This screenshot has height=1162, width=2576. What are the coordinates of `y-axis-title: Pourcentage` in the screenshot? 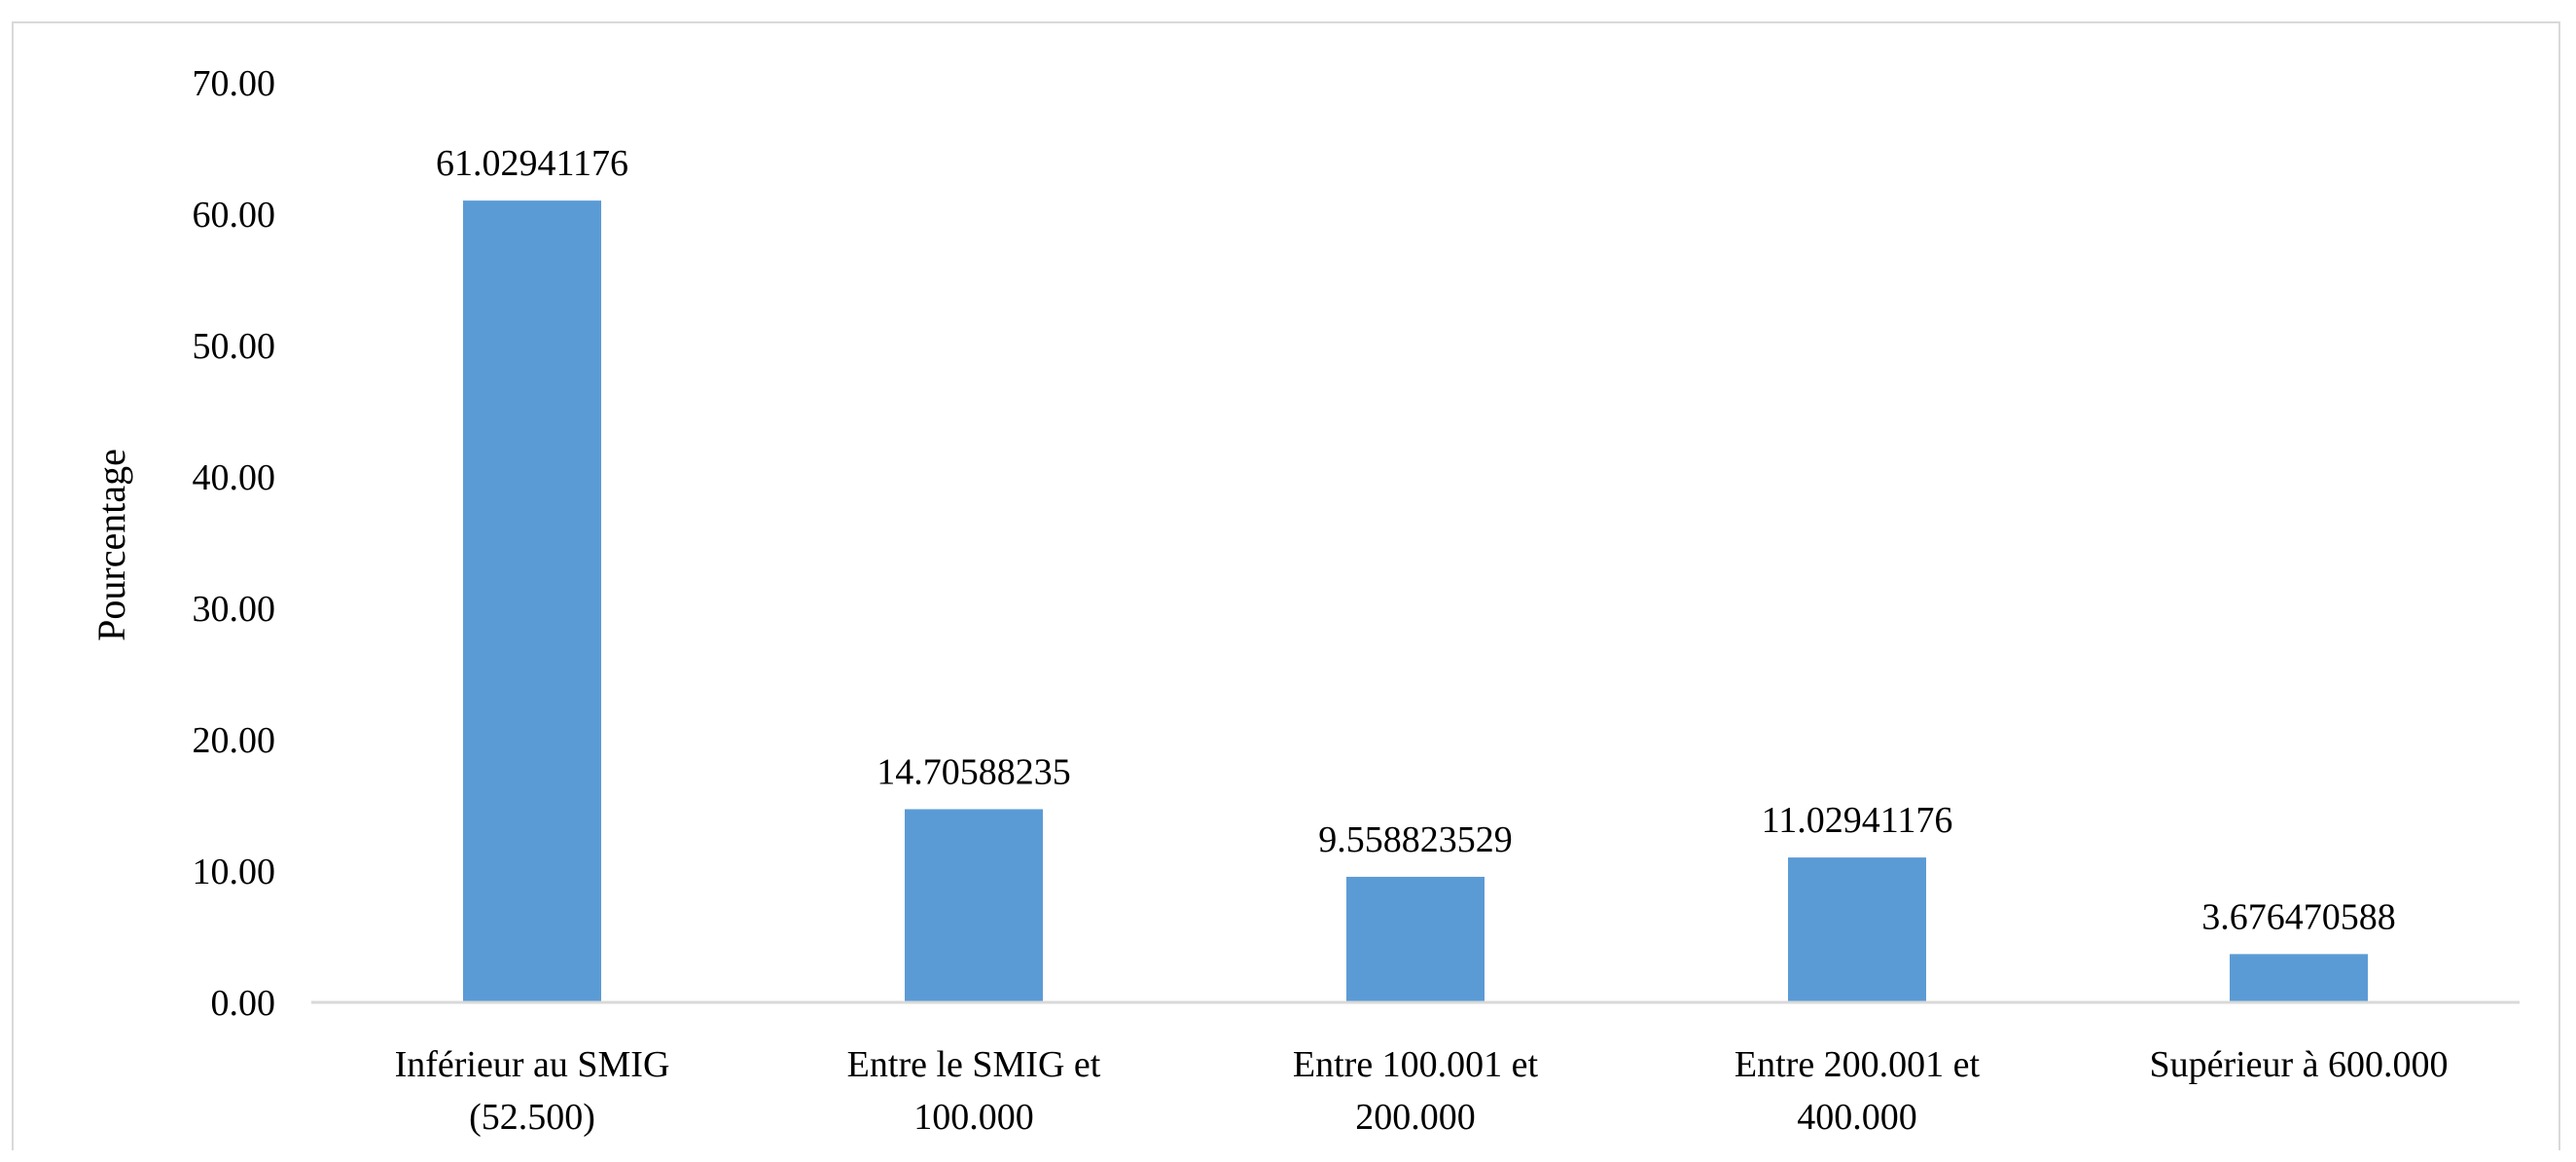 It's located at (111, 545).